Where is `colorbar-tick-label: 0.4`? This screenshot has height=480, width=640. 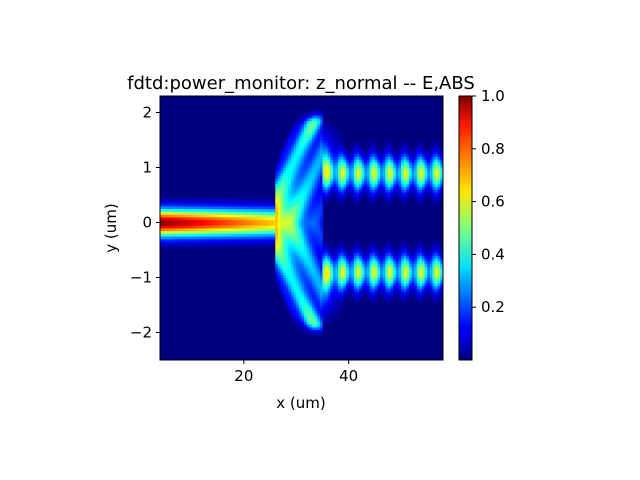 colorbar-tick-label: 0.4 is located at coordinates (493, 254).